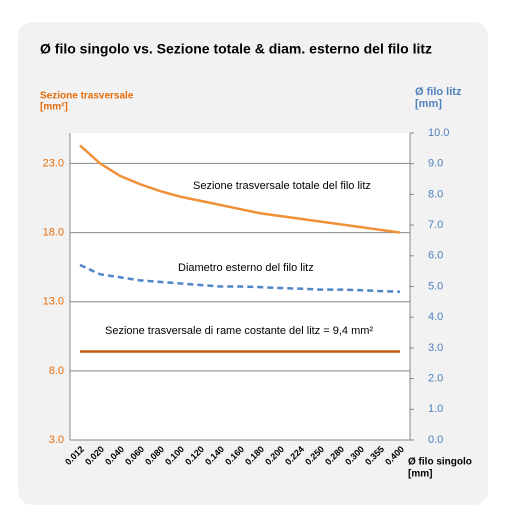  I want to click on series-label: Sezione trasversale totale del filo litz, so click(282, 186).